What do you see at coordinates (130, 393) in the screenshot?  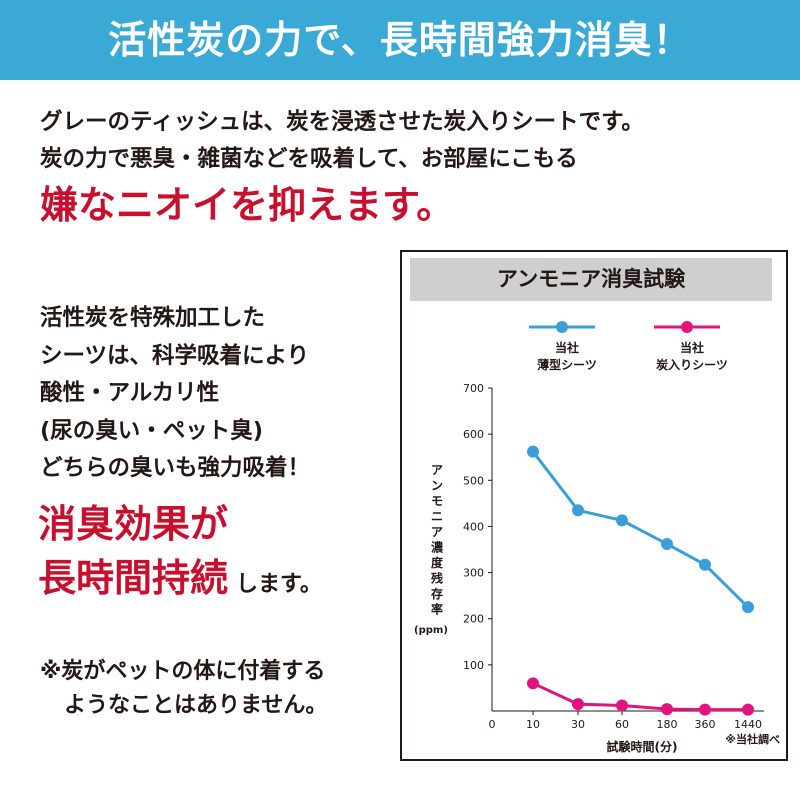 I see `feature-line-3: 酸性・アルカリ性` at bounding box center [130, 393].